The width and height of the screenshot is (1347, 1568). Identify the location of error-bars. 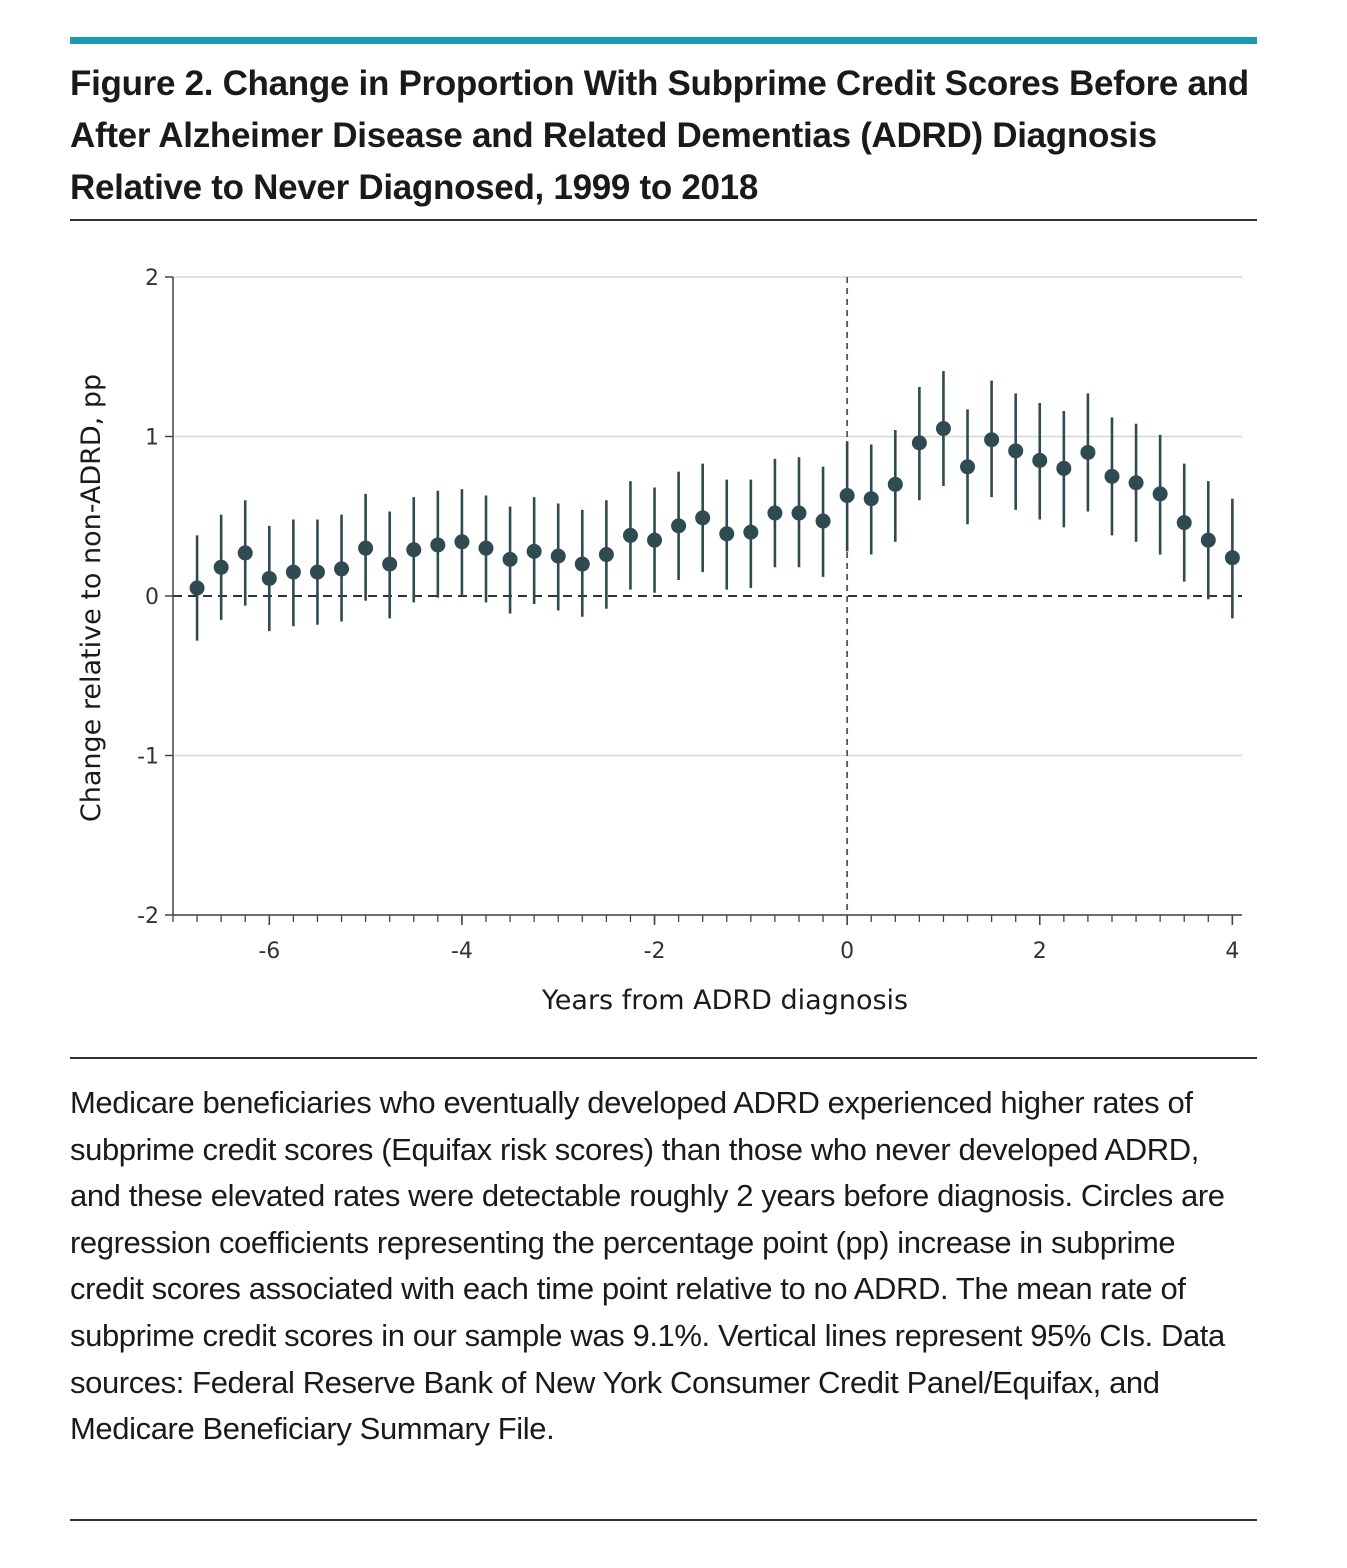
(714, 506).